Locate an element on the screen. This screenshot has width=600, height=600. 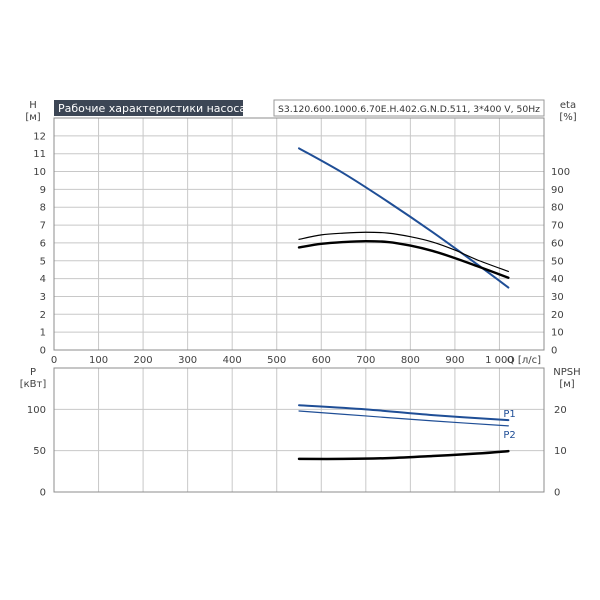
top-left-axis-unit: [м] is located at coordinates (32, 117).